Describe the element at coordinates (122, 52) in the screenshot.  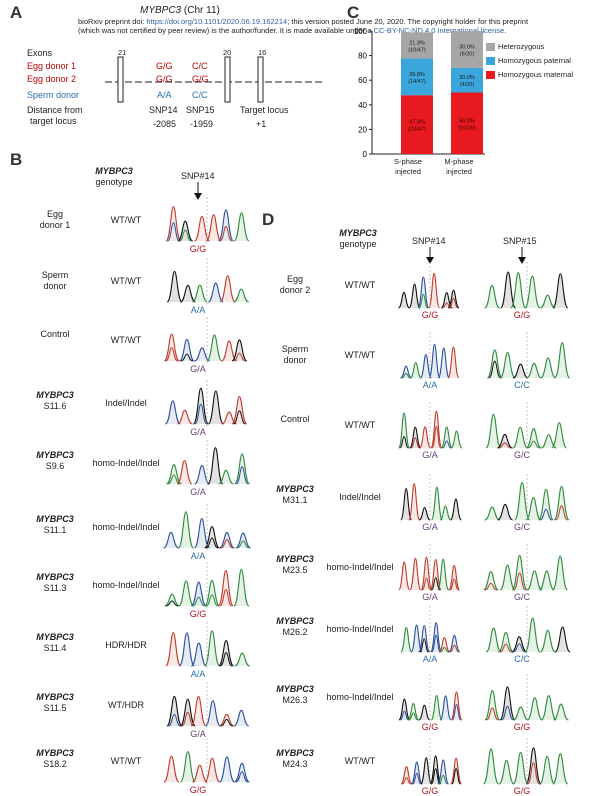
I see `exon-number-21: 21` at that location.